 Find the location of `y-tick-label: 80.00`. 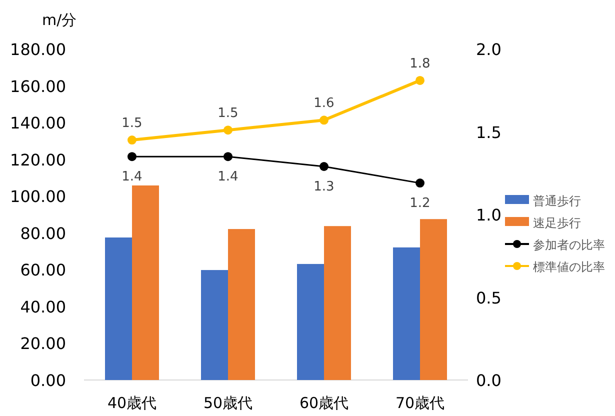

y-tick-label: 80.00 is located at coordinates (43, 233).